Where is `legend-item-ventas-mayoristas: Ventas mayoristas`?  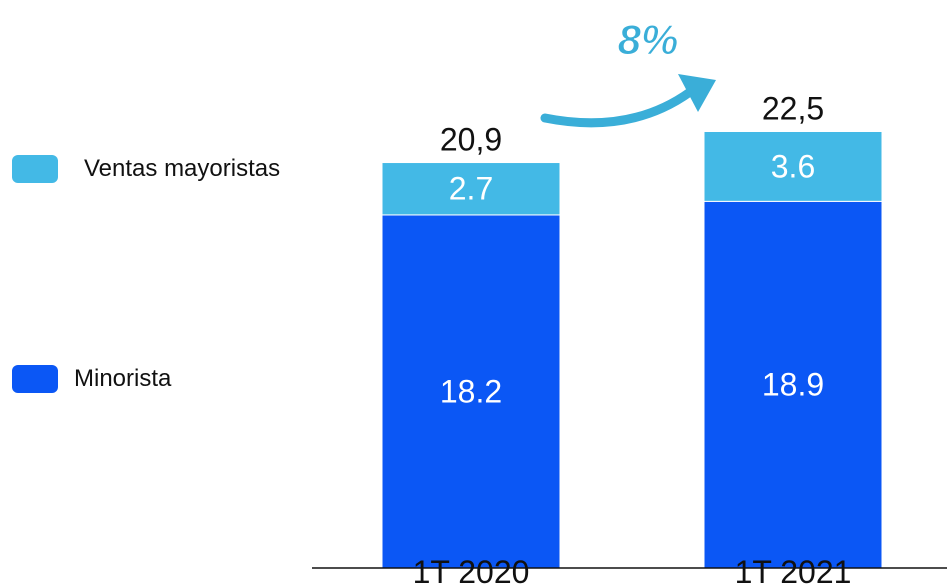 legend-item-ventas-mayoristas: Ventas mayoristas is located at coordinates (146, 169).